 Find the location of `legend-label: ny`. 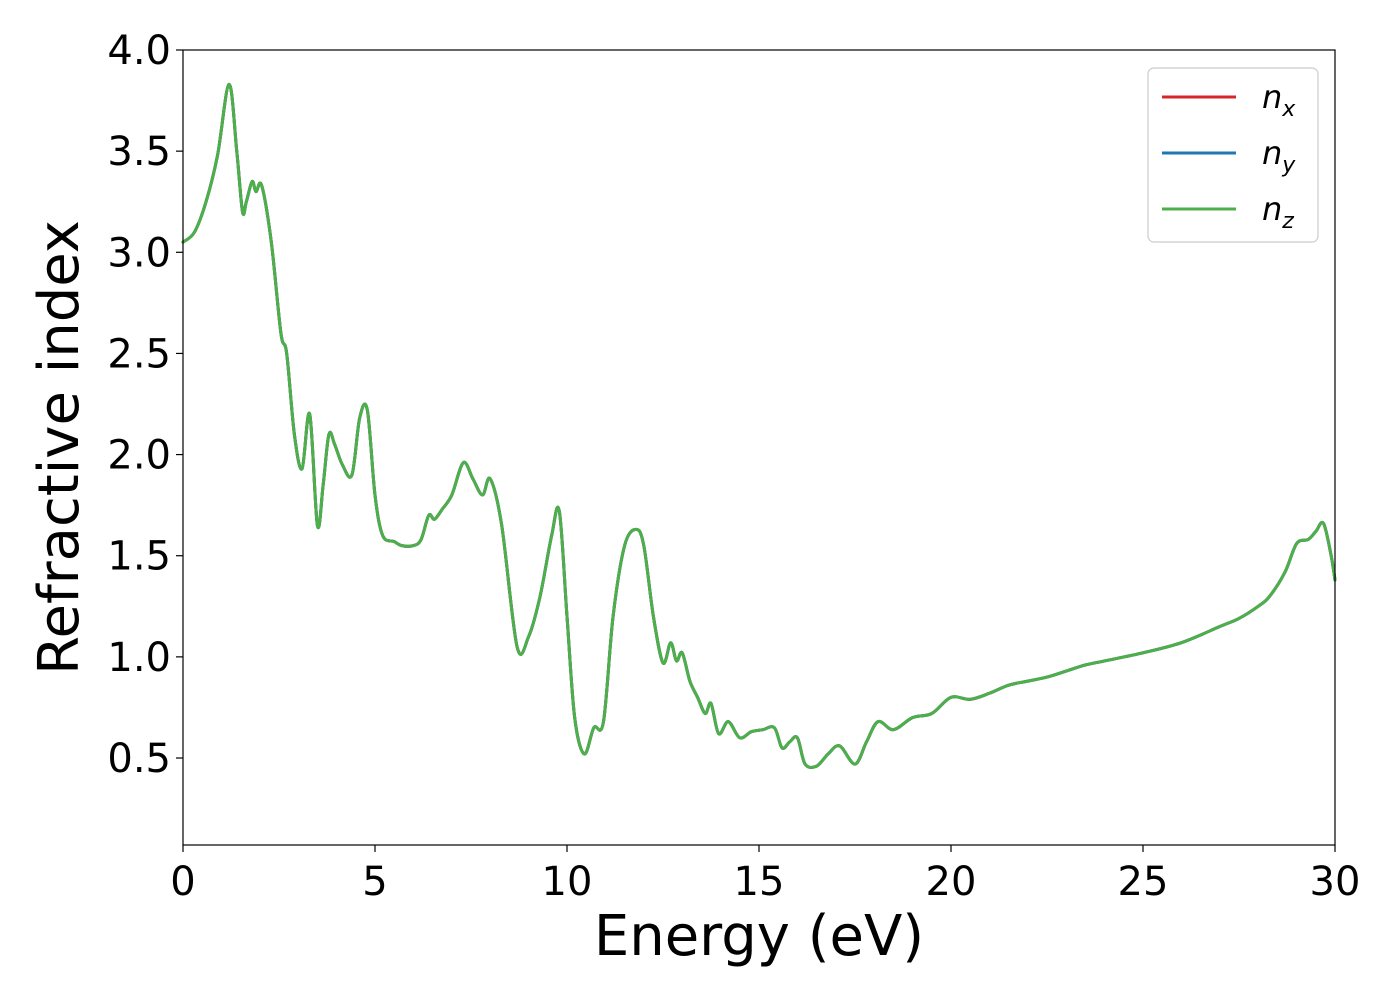

legend-label: ny is located at coordinates (1279, 156).